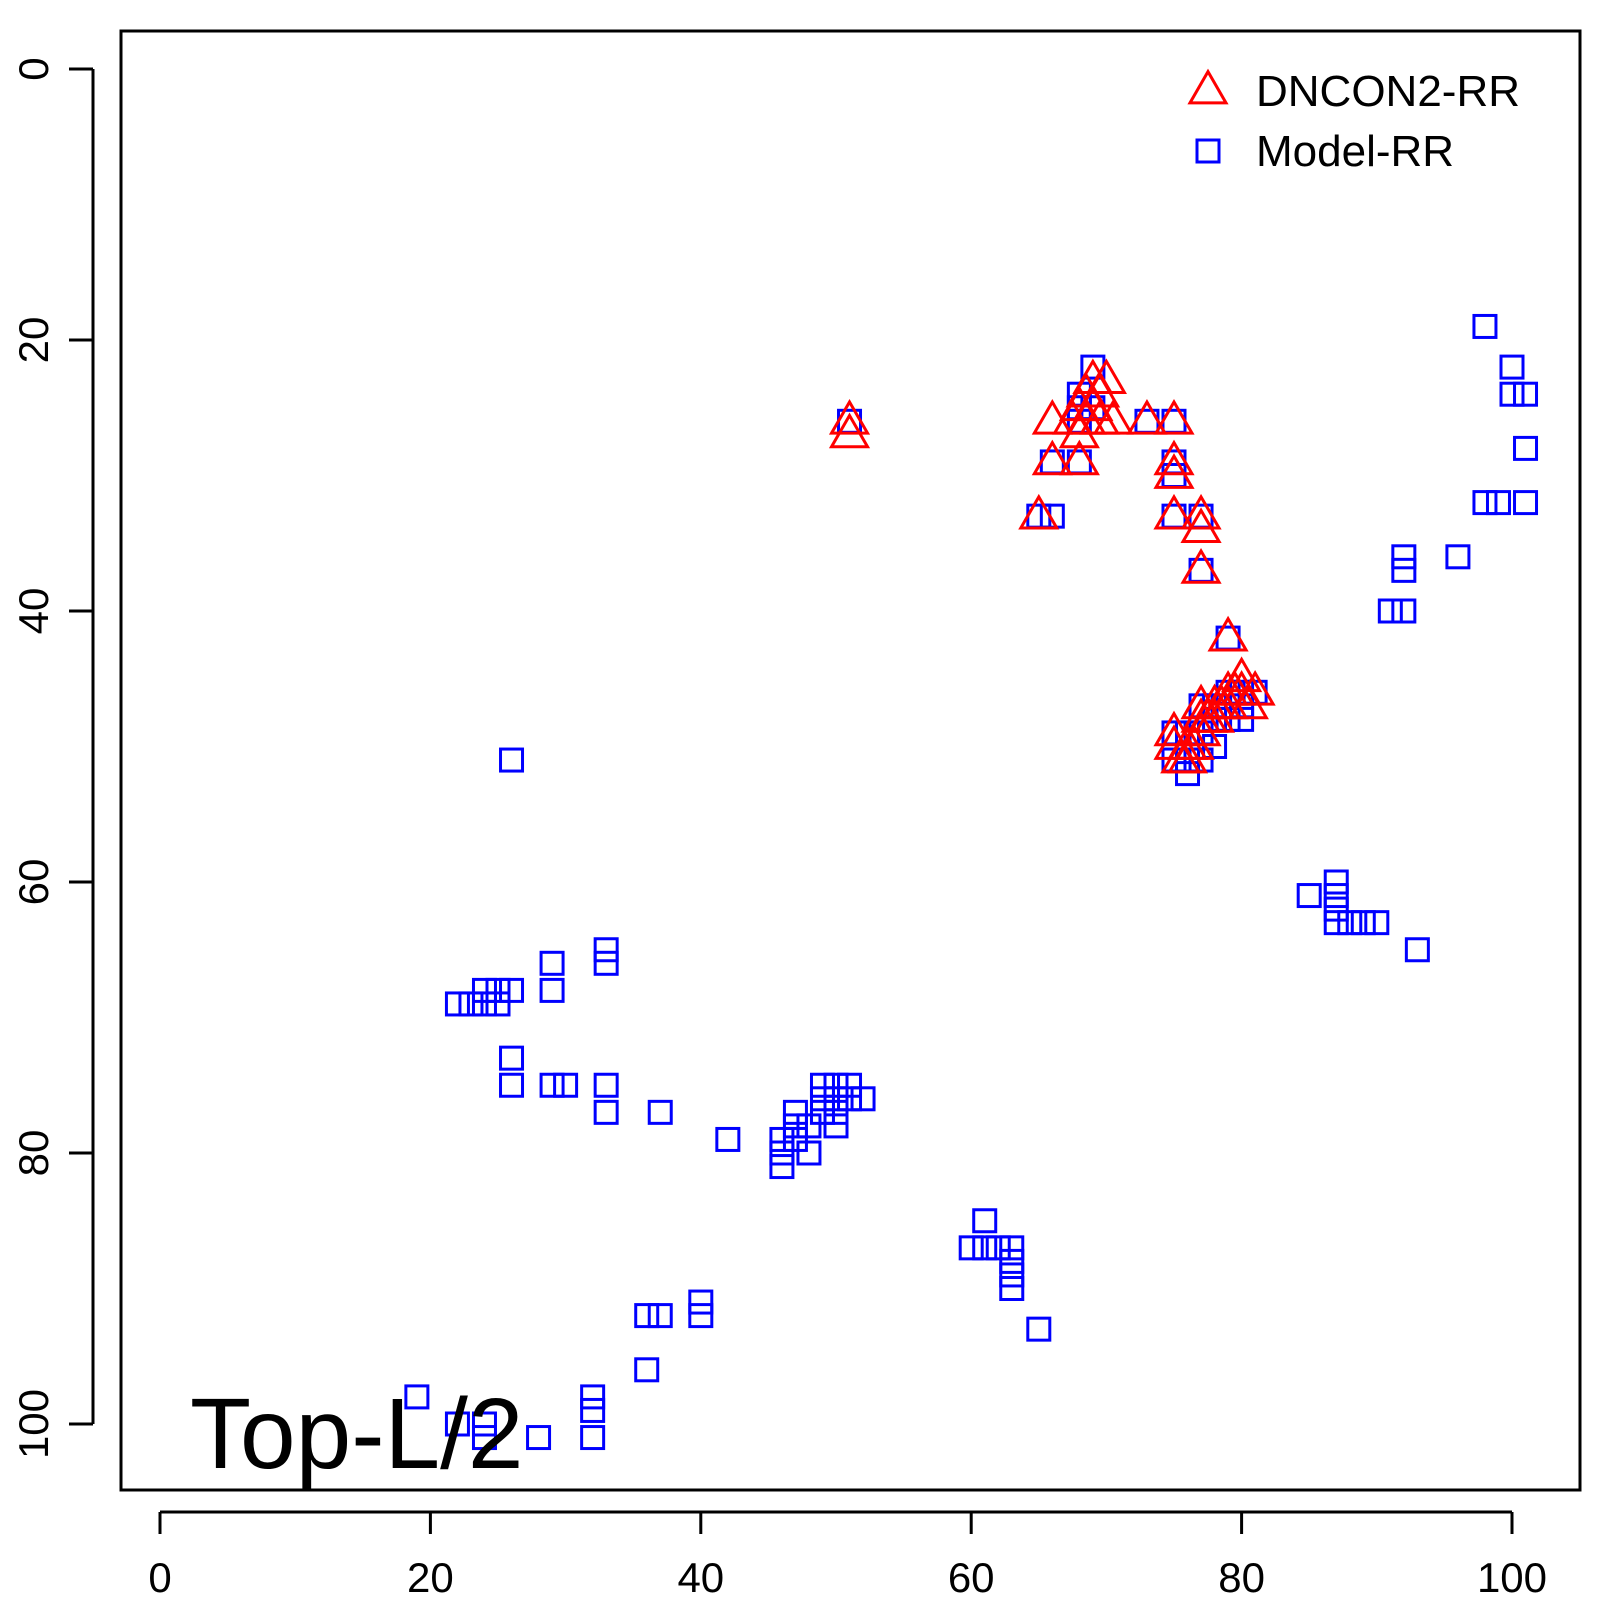  What do you see at coordinates (33, 68) in the screenshot?
I see `y-tick-label: 0` at bounding box center [33, 68].